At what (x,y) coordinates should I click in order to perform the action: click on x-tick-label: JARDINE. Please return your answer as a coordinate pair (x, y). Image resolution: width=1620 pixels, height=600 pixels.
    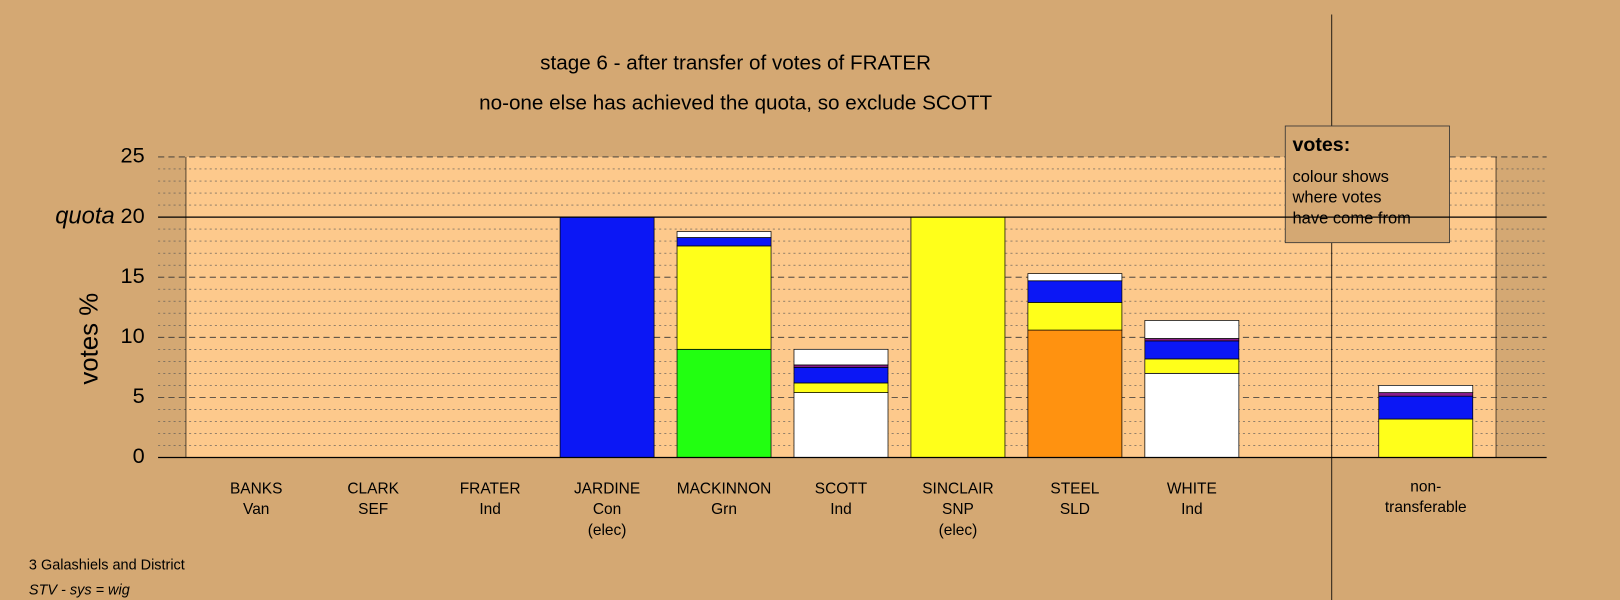
    Looking at the image, I should click on (607, 489).